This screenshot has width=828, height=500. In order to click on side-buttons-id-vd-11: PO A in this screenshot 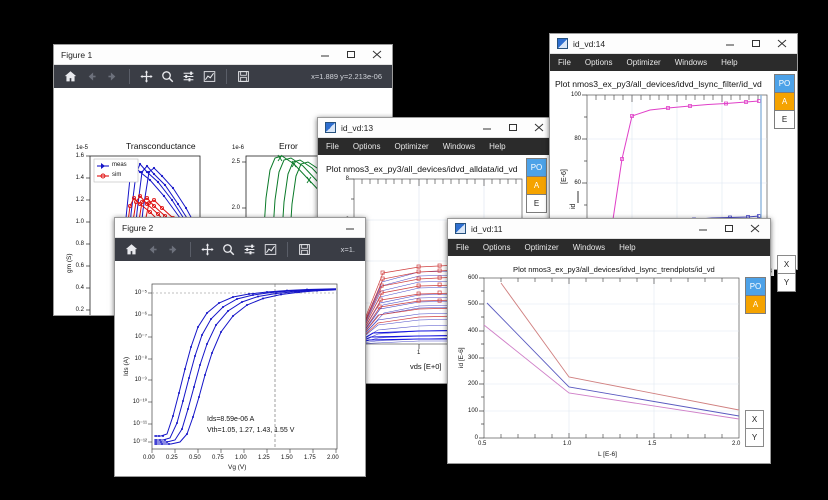, I will do `click(755, 295)`.